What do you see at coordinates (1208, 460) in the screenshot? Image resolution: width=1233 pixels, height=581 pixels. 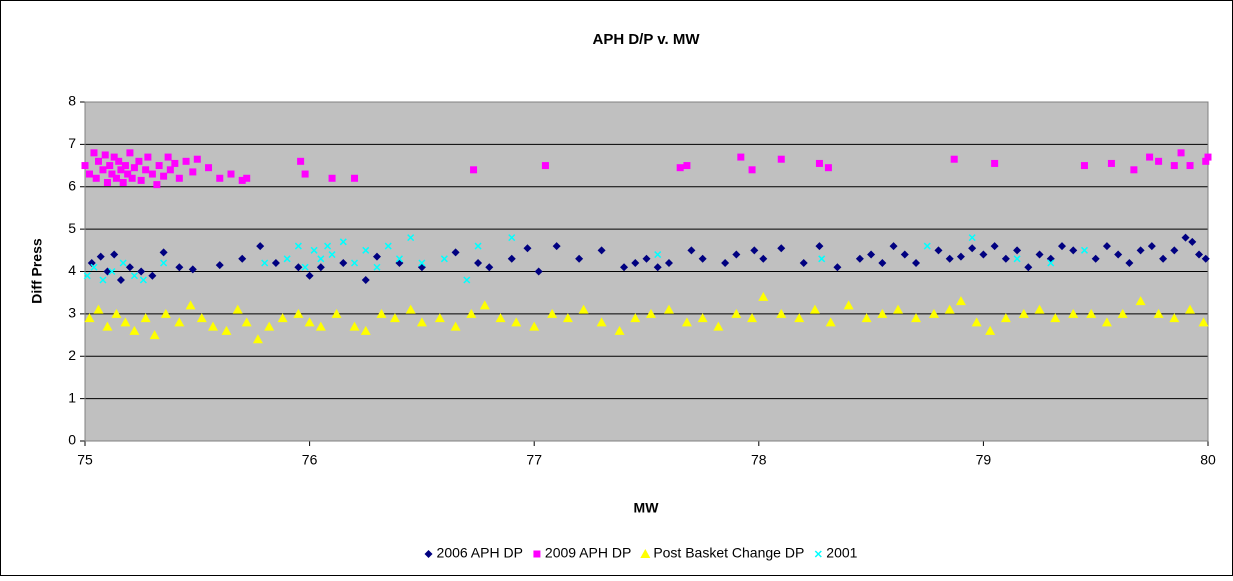 I see `x-tick-label: 80` at bounding box center [1208, 460].